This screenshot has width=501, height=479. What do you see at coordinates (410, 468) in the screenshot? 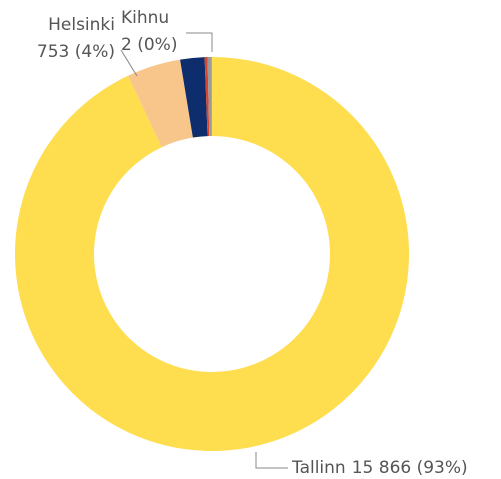
I see `value-label: 15 866 (93%)` at bounding box center [410, 468].